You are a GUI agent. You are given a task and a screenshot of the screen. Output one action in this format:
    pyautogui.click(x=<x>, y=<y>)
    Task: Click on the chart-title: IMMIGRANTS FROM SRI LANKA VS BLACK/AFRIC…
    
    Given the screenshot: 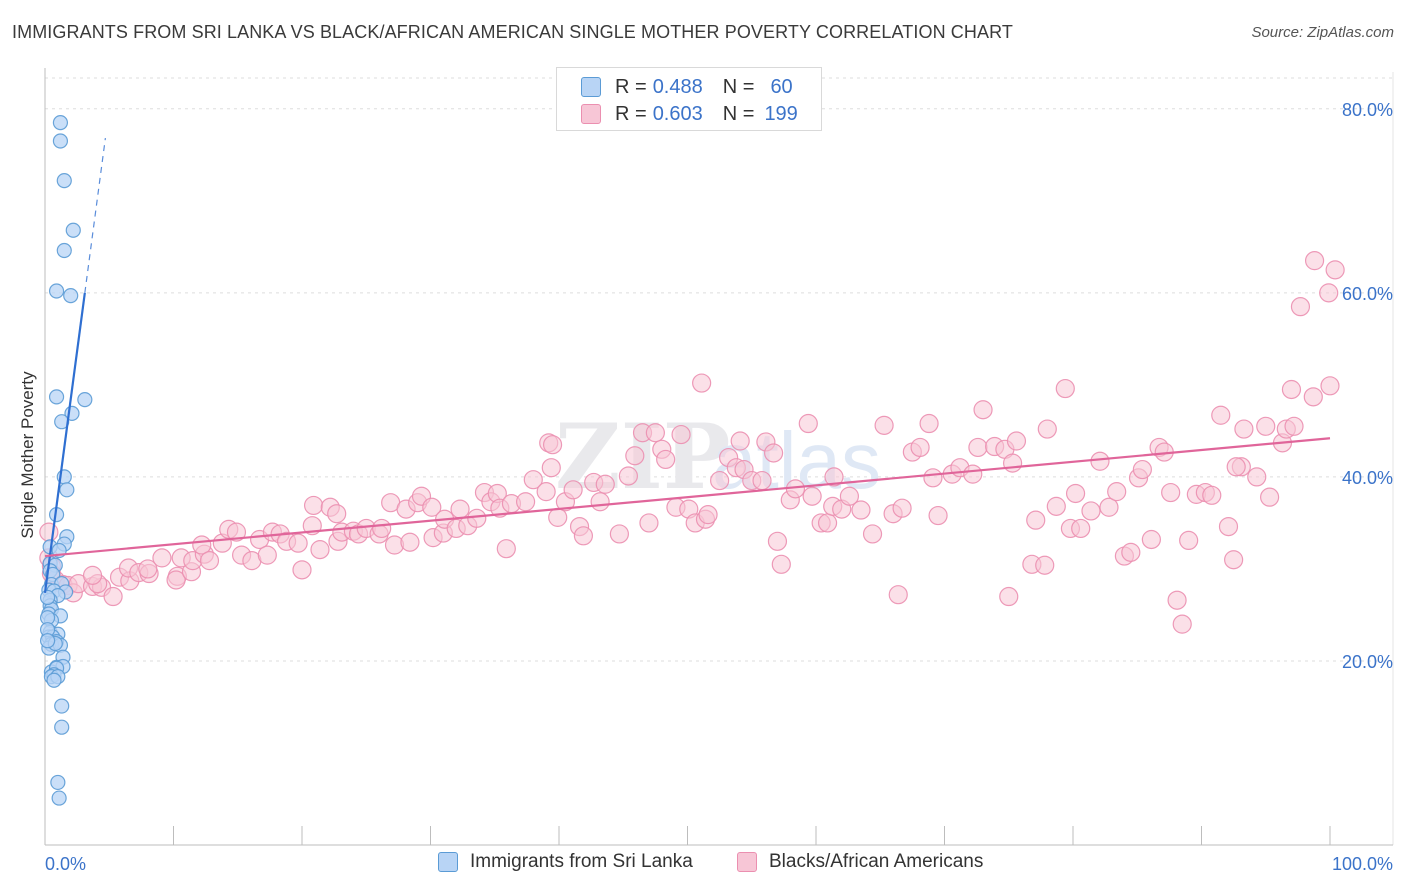 What is the action you would take?
    pyautogui.click(x=512, y=32)
    